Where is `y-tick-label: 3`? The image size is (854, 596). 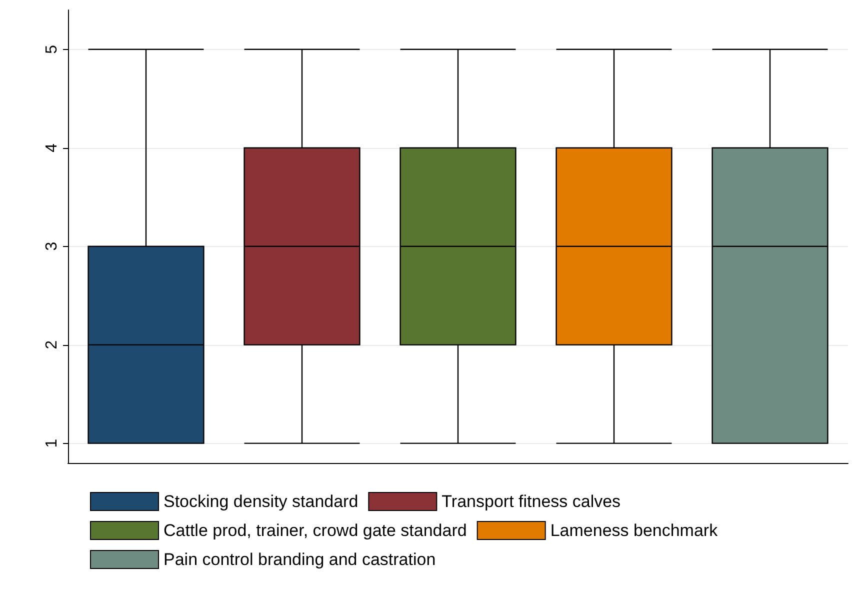
y-tick-label: 3 is located at coordinates (52, 246).